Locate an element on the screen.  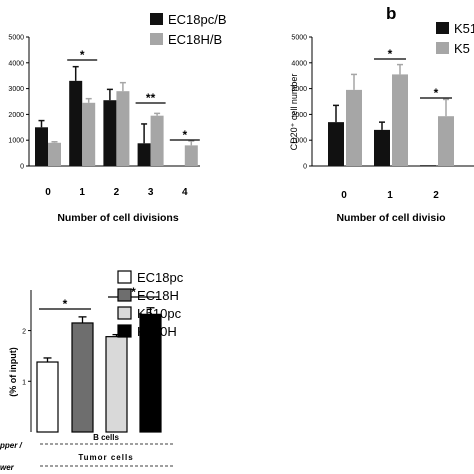
chart-a-x-tick-label: 2 is located at coordinates (117, 192).